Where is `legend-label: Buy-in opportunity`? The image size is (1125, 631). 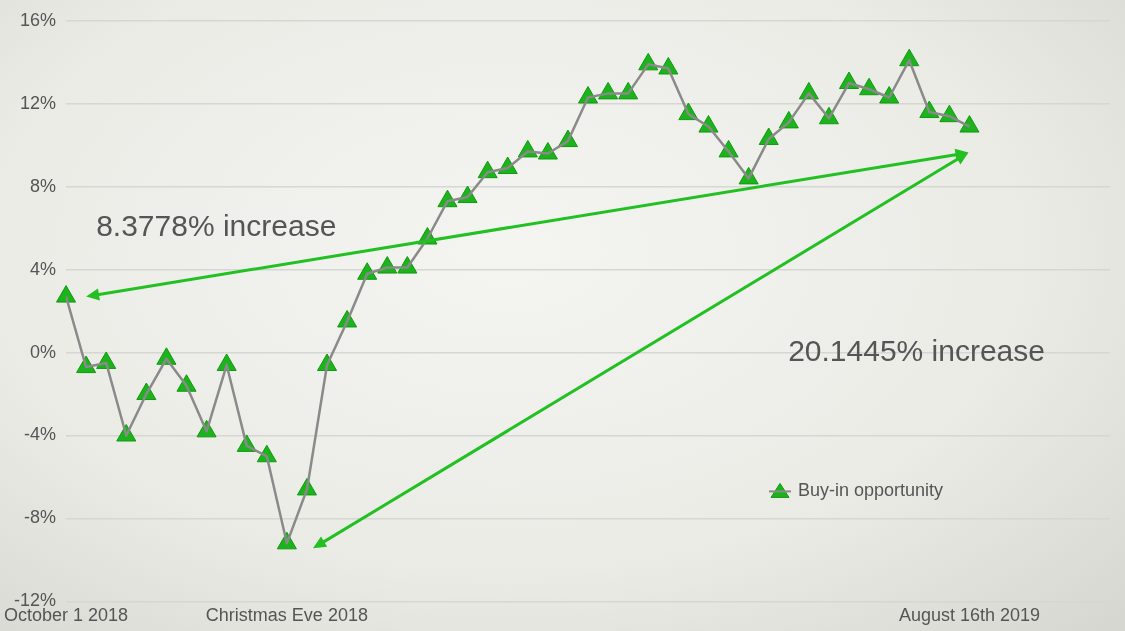
legend-label: Buy-in opportunity is located at coordinates (871, 490).